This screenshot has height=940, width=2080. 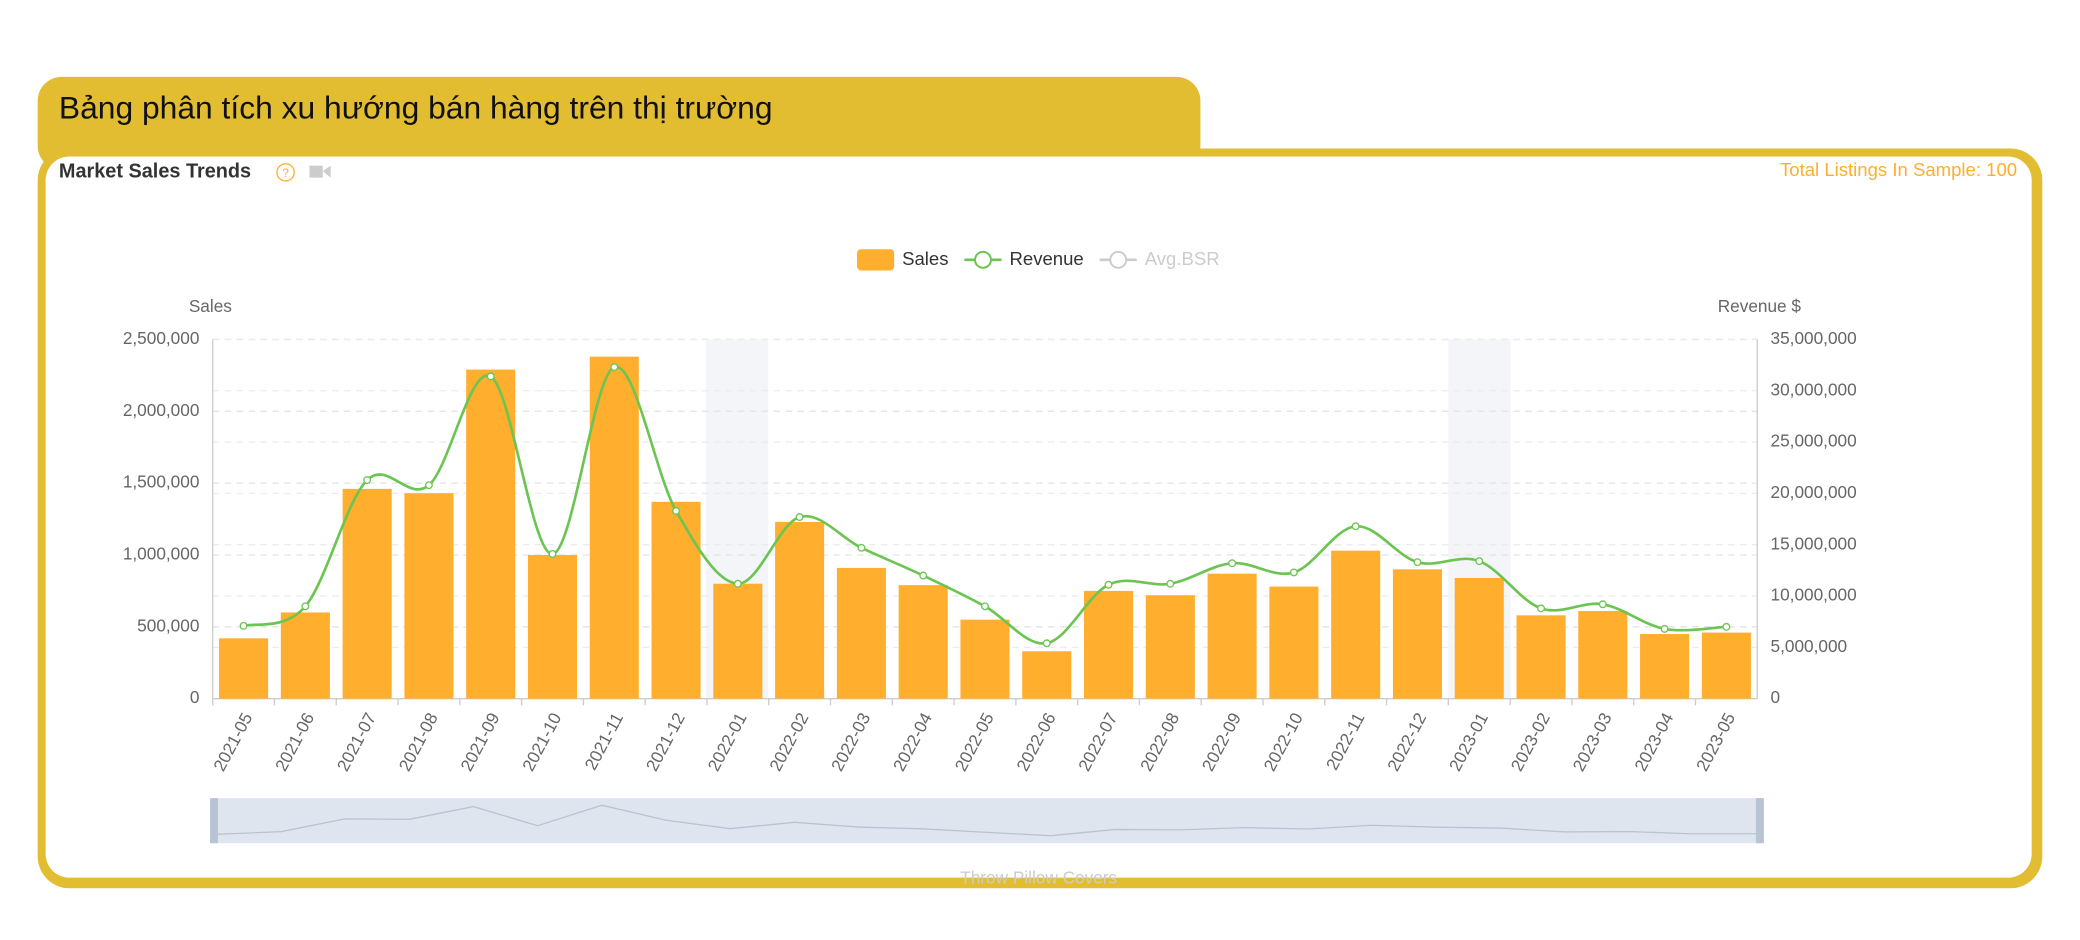 What do you see at coordinates (161, 482) in the screenshot?
I see `y-tick-label: 1,500,000` at bounding box center [161, 482].